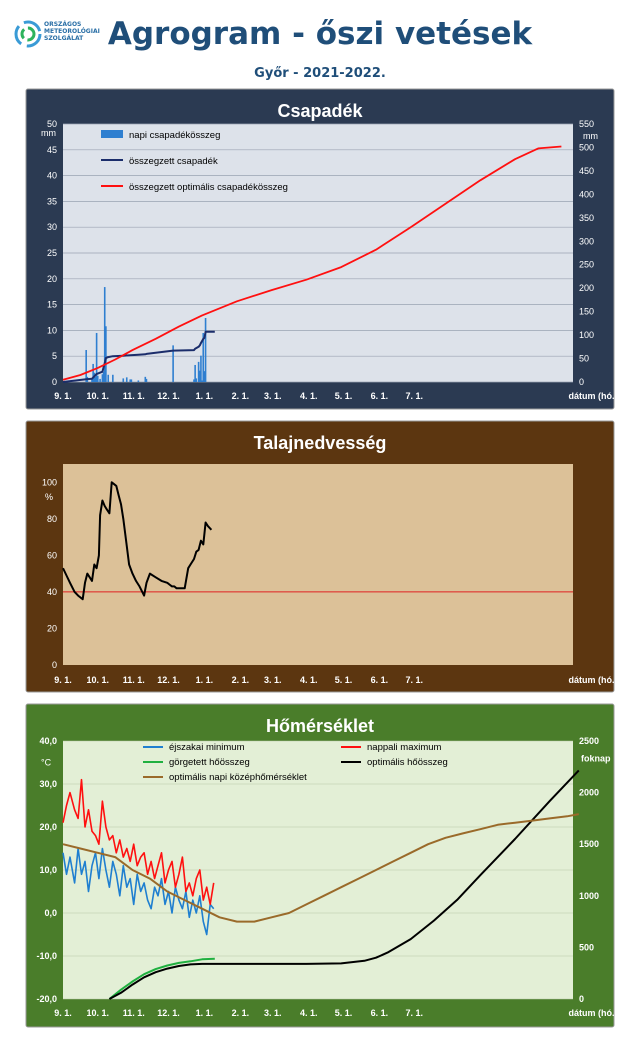  What do you see at coordinates (584, 359) in the screenshot?
I see `y-tick-label-right: 50` at bounding box center [584, 359].